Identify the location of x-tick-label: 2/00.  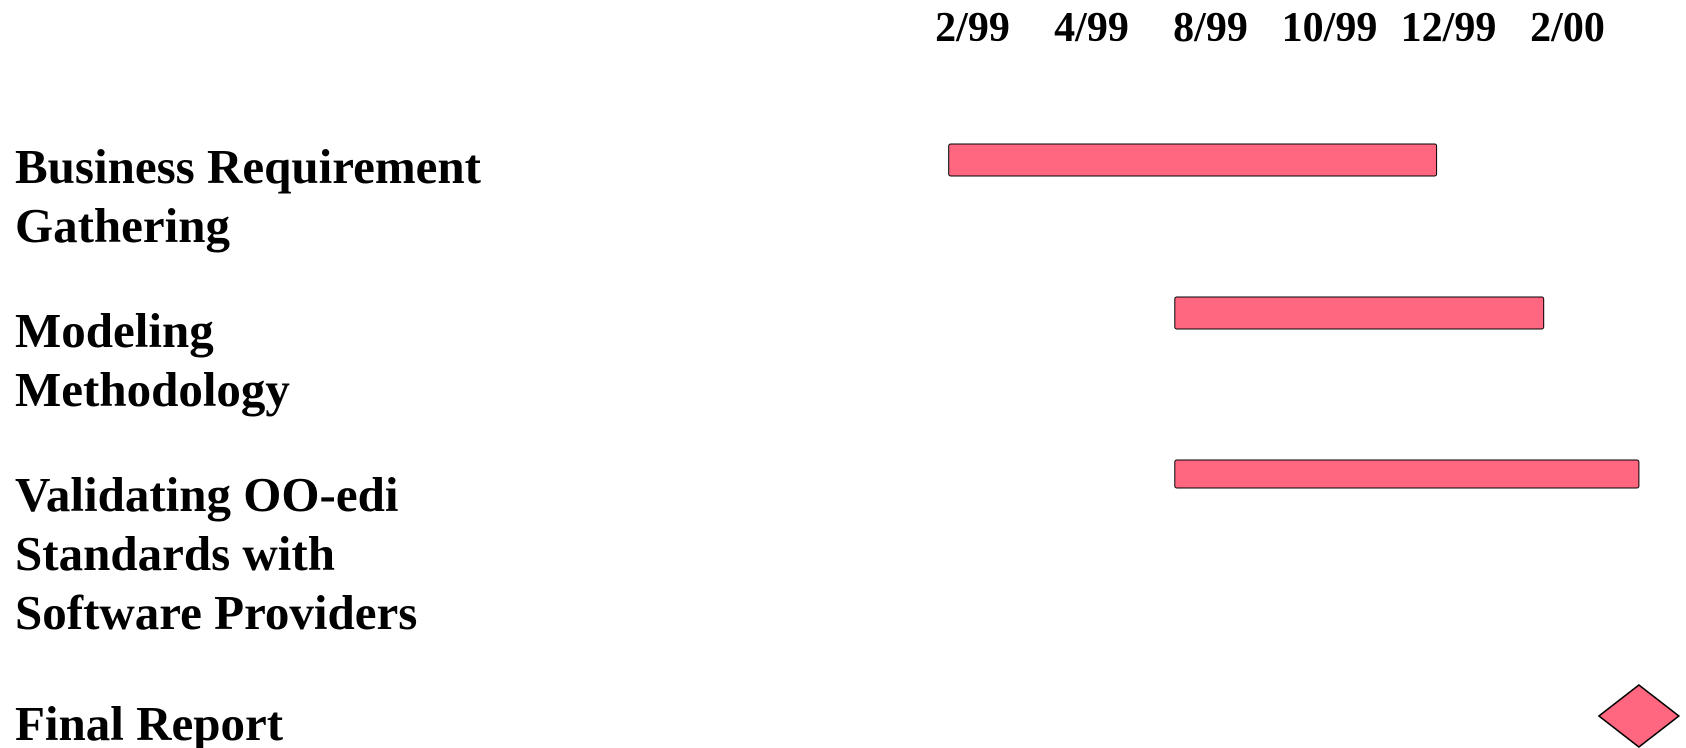
(1567, 28).